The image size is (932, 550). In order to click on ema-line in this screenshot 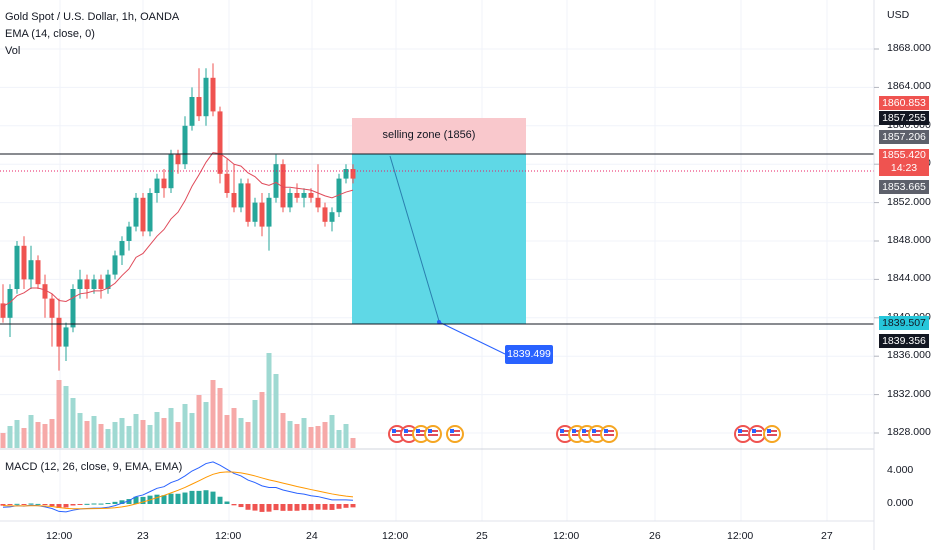, I will do `click(178, 229)`.